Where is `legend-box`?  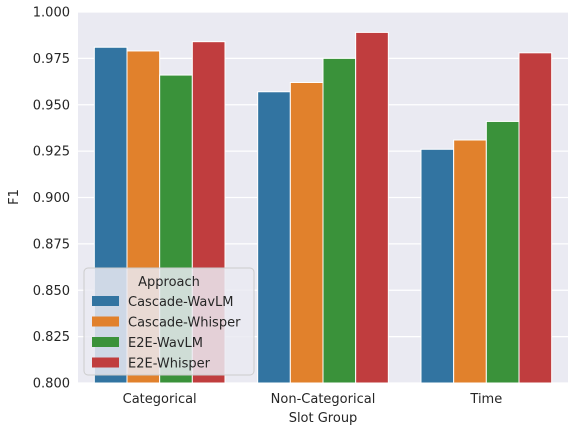
legend-box is located at coordinates (169, 321).